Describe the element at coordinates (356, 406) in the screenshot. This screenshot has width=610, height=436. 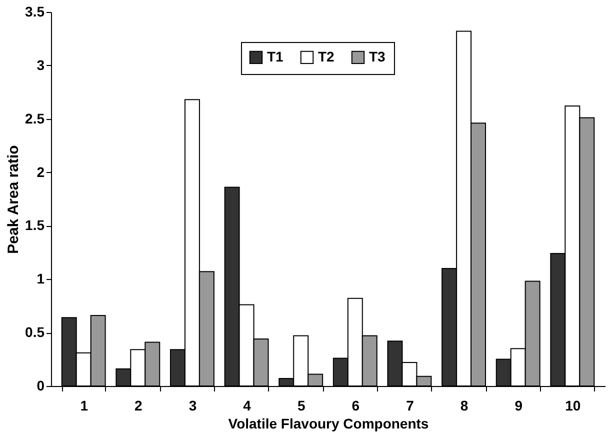
I see `x-tick-label: 6` at that location.